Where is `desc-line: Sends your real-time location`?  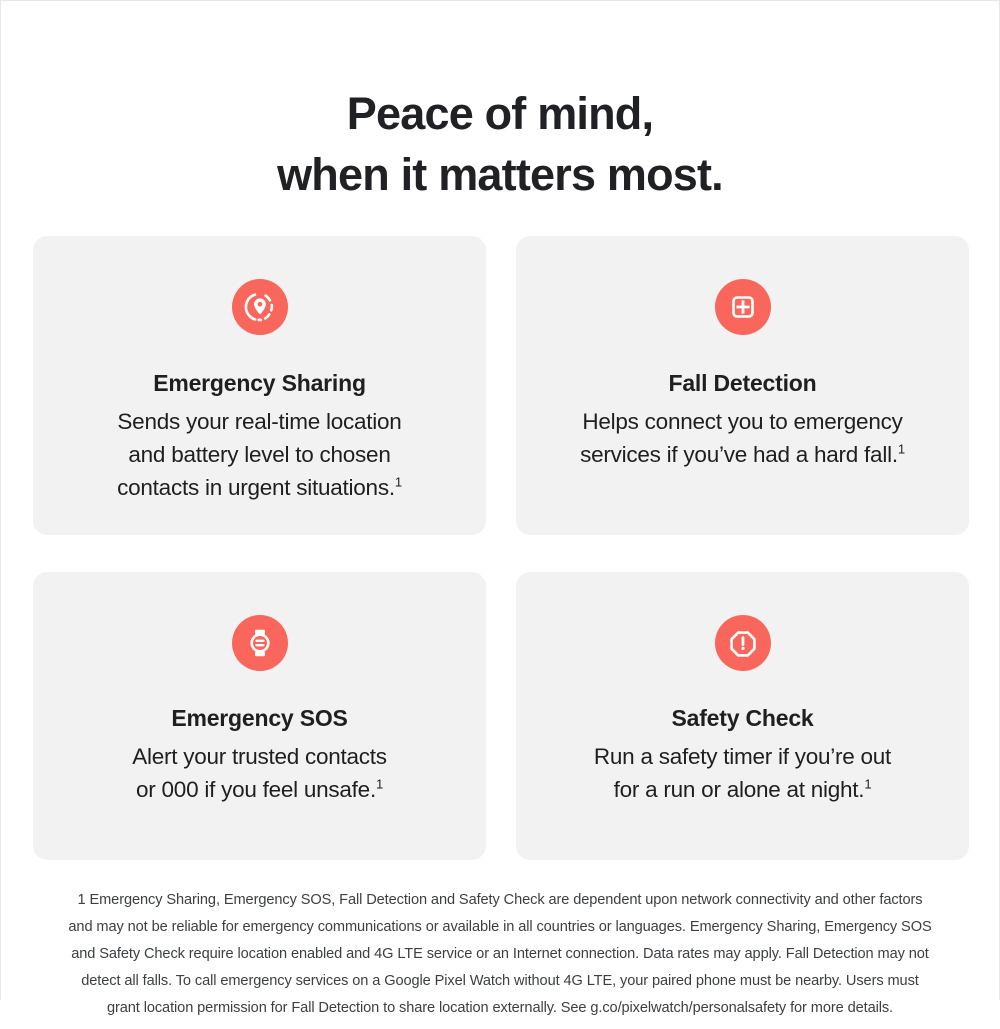
desc-line: Sends your real-time location is located at coordinates (259, 422).